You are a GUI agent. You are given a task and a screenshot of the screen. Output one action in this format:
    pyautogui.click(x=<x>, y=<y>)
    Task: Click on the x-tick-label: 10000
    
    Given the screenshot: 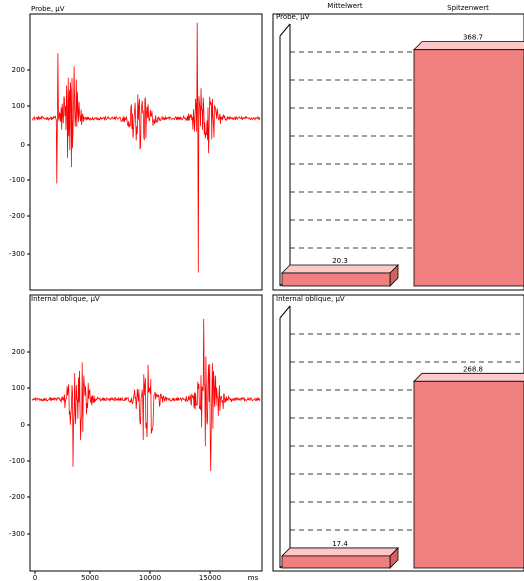 What is the action you would take?
    pyautogui.click(x=150, y=577)
    